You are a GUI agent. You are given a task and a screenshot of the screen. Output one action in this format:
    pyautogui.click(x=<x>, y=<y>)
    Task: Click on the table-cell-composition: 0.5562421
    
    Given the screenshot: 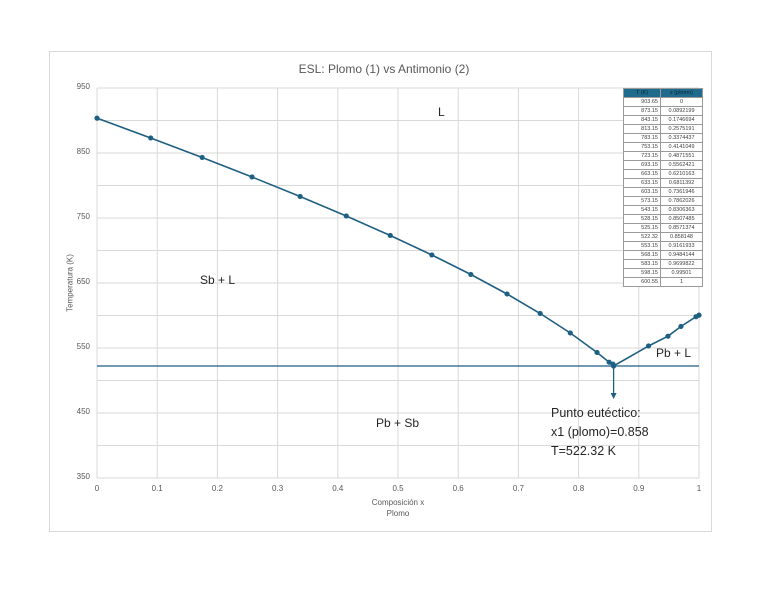 What is the action you would take?
    pyautogui.click(x=681, y=165)
    